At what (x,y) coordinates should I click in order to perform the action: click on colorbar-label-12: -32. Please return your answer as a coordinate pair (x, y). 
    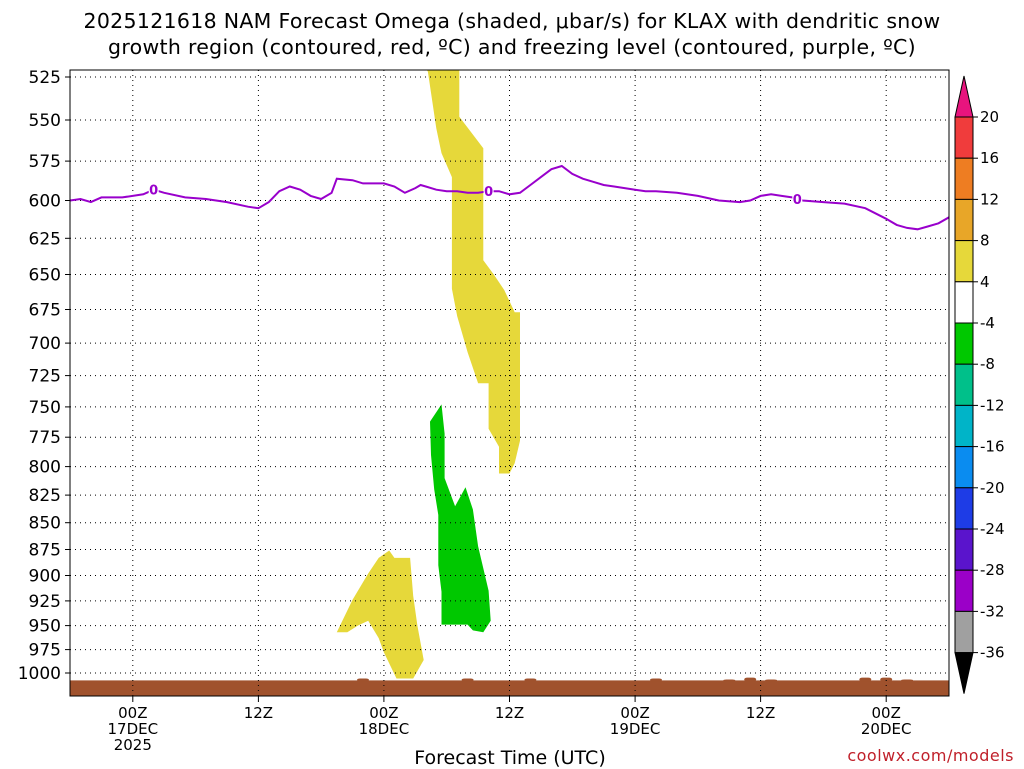
    Looking at the image, I should click on (992, 611).